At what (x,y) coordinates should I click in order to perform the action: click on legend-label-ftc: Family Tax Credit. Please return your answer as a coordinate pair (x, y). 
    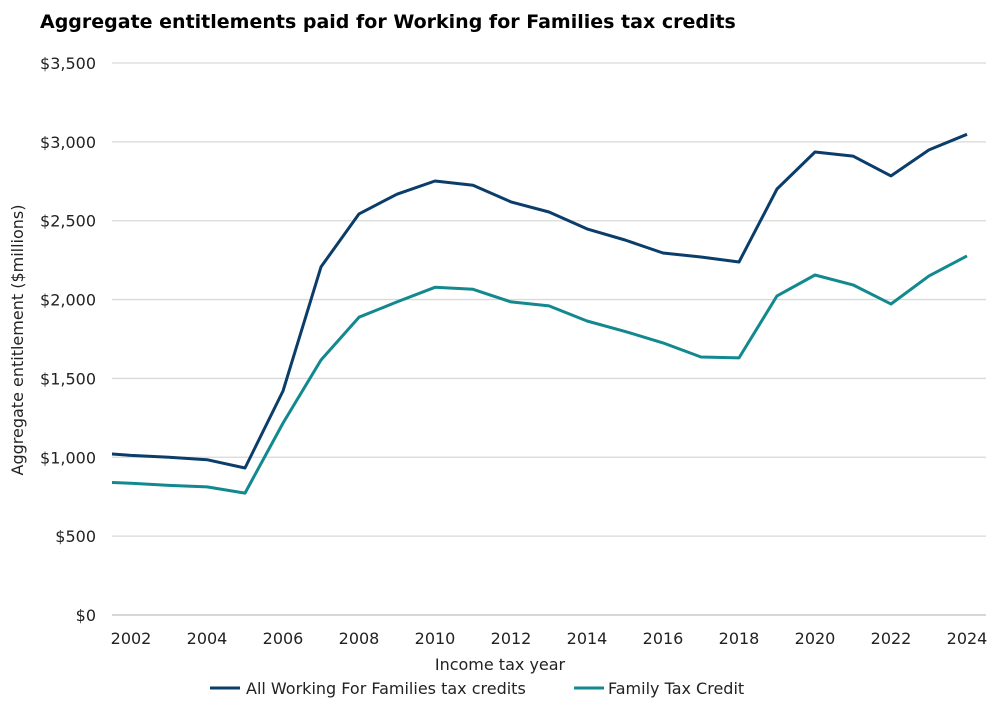
    Looking at the image, I should click on (676, 688).